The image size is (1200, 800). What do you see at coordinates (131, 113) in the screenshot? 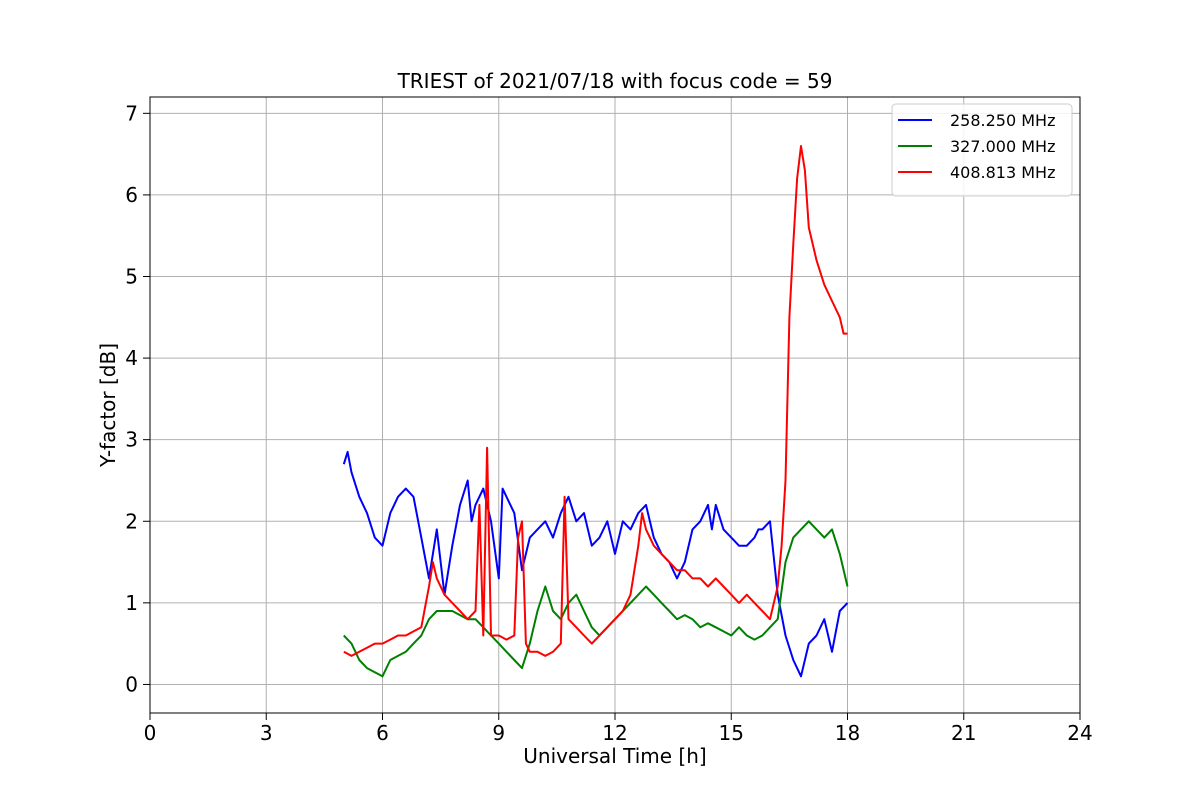
I see `y-tick-label: 7` at bounding box center [131, 113].